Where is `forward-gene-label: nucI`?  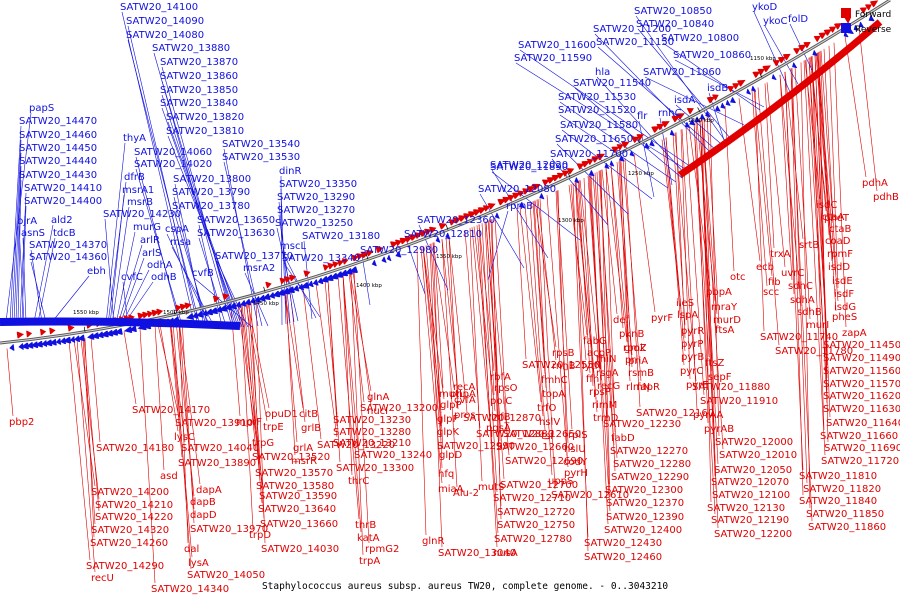 forward-gene-label: nucI is located at coordinates (377, 411).